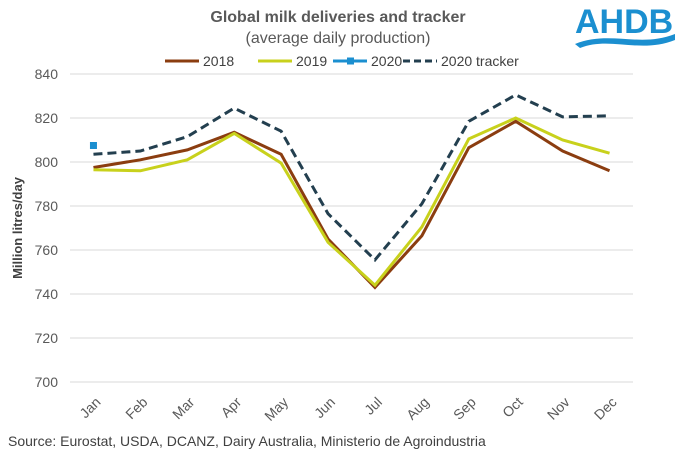 The width and height of the screenshot is (680, 454). I want to click on x-tick-label: Apr, so click(231, 407).